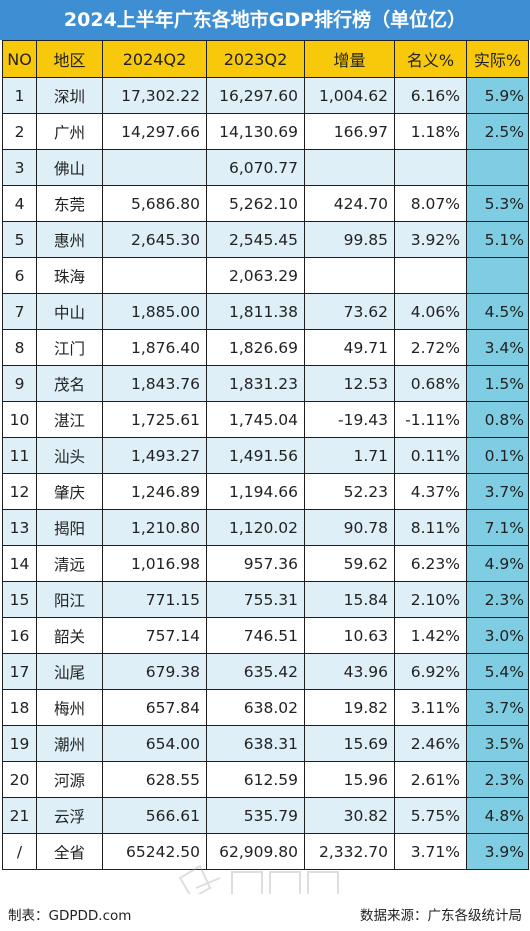  What do you see at coordinates (265, 599) in the screenshot?
I see `table-row: 15 阳江 771.15 755.31 15.84 2.10% 2.3%` at bounding box center [265, 599].